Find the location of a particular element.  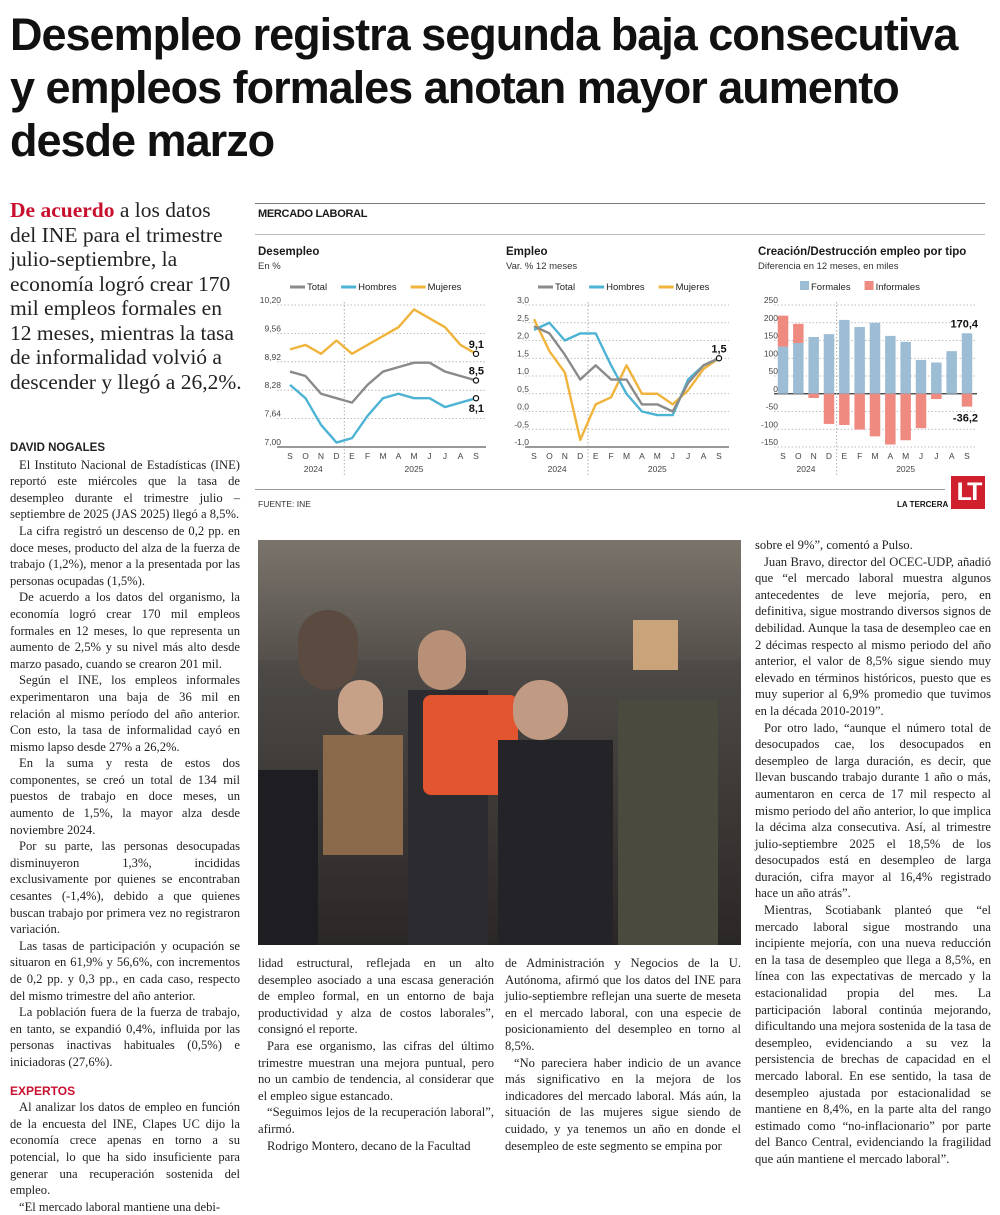

y-tick-label: 8,28 is located at coordinates (272, 385).